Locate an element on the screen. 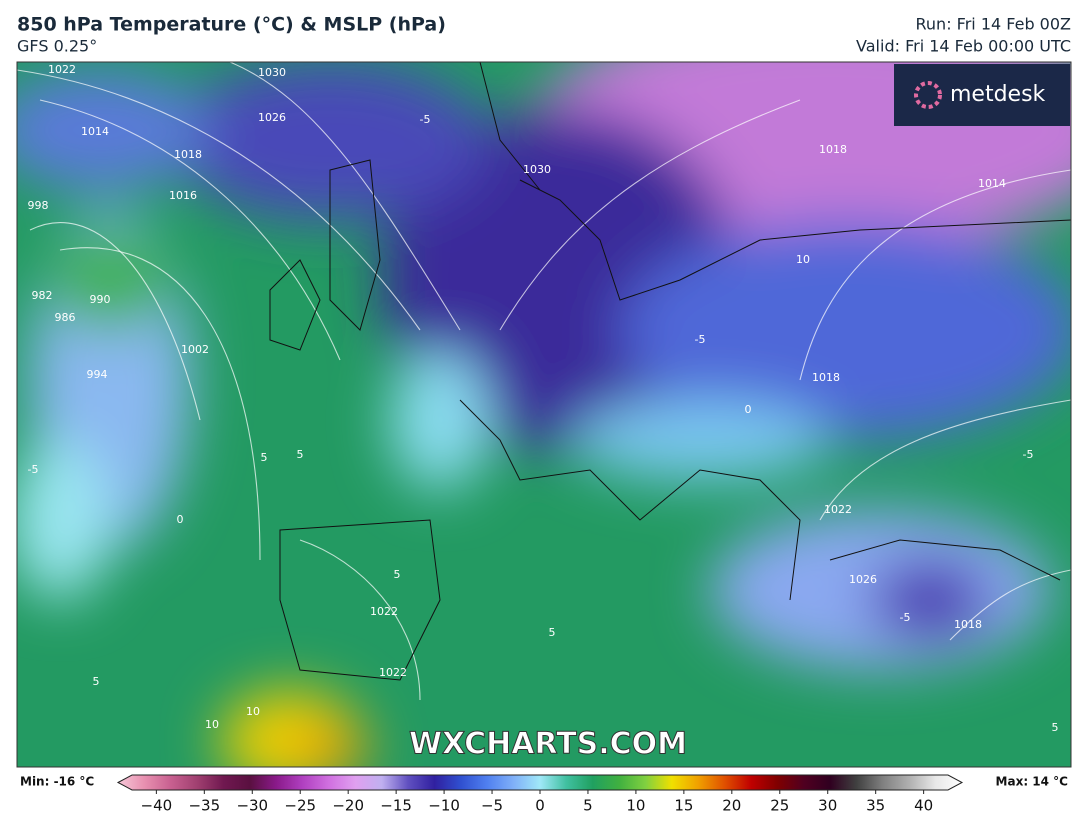 Image resolution: width=1088 pixels, height=833 pixels. colorbar-tick-label: −30 is located at coordinates (252, 806).